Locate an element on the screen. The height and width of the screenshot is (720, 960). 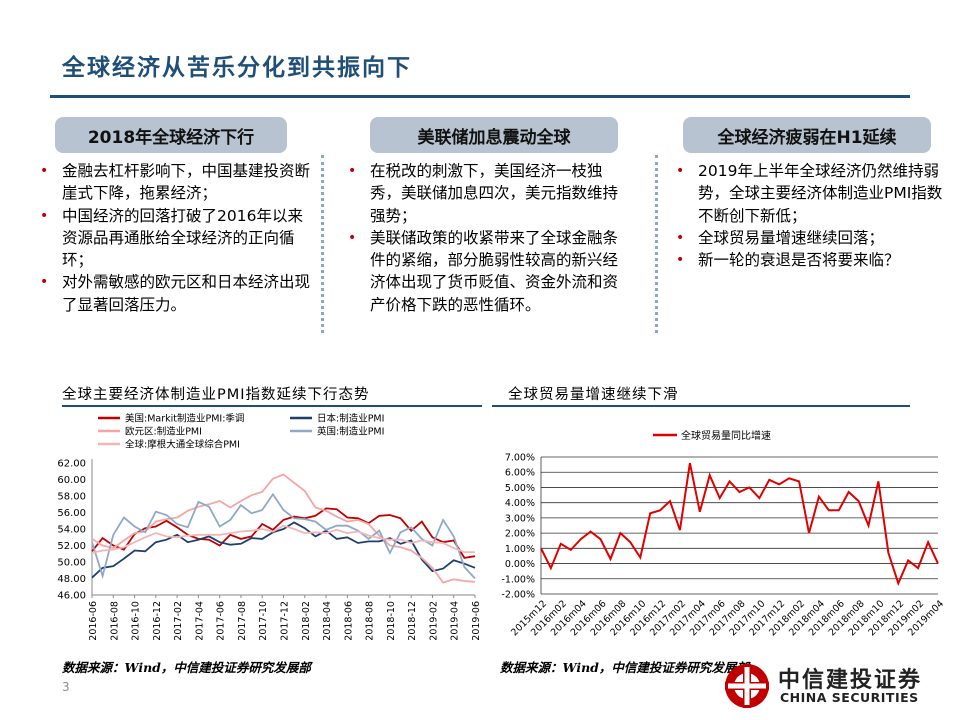
x-tick-label: 2017-08 is located at coordinates (242, 621).